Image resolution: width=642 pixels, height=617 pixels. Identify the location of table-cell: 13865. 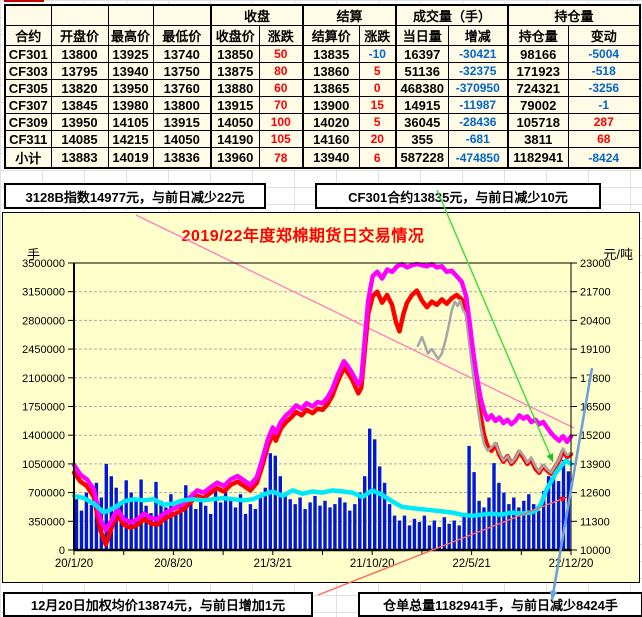
(331, 88).